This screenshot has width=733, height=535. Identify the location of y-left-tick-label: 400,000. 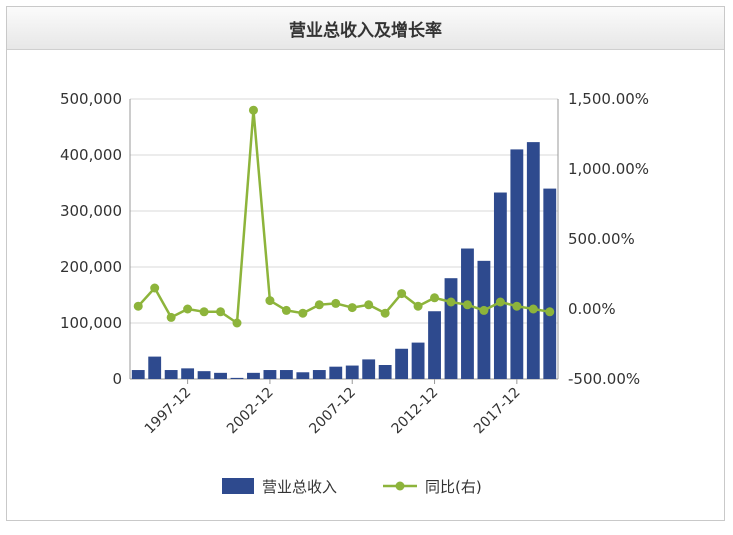
(91, 155).